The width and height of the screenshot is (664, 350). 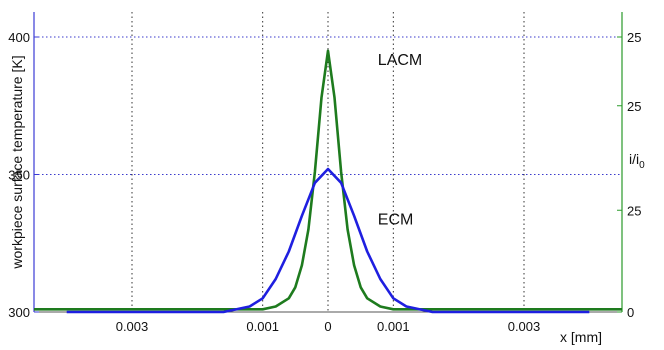 I want to click on annotation-ecm: ECM, so click(x=396, y=220).